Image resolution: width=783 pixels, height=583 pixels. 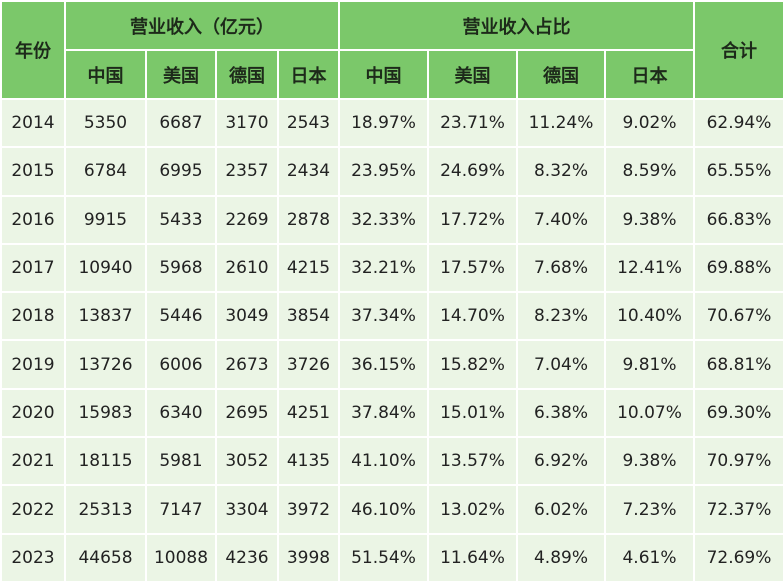 I want to click on year-cell: 2023, so click(x=33, y=557).